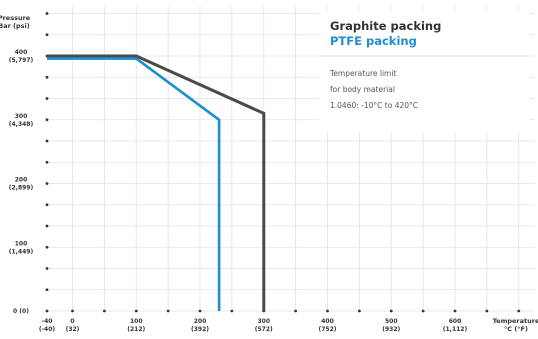  Describe the element at coordinates (15, 26) in the screenshot. I see `y-axis-title-line2: Bar (psi)` at that location.